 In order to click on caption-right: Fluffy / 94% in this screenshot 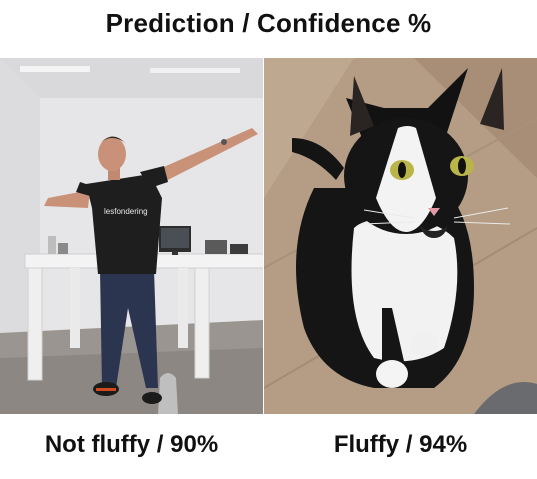, I will do `click(400, 444)`.